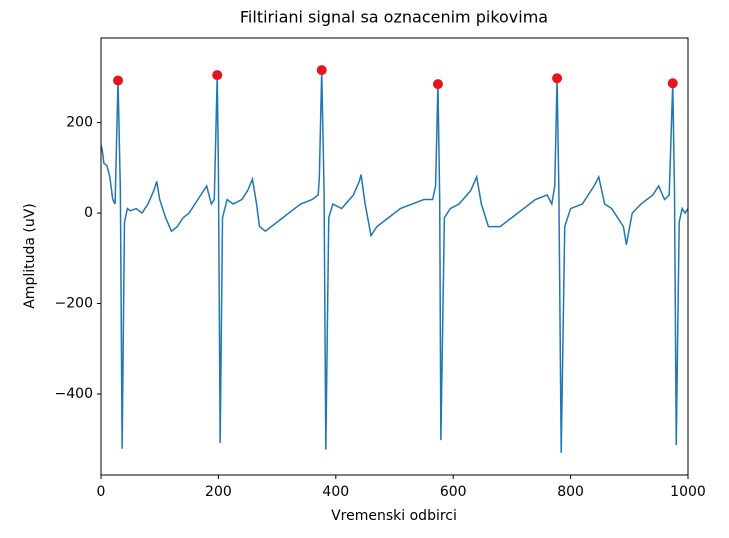 The width and height of the screenshot is (729, 538). Describe the element at coordinates (74, 304) in the screenshot. I see `y-tick-label: −200` at that location.